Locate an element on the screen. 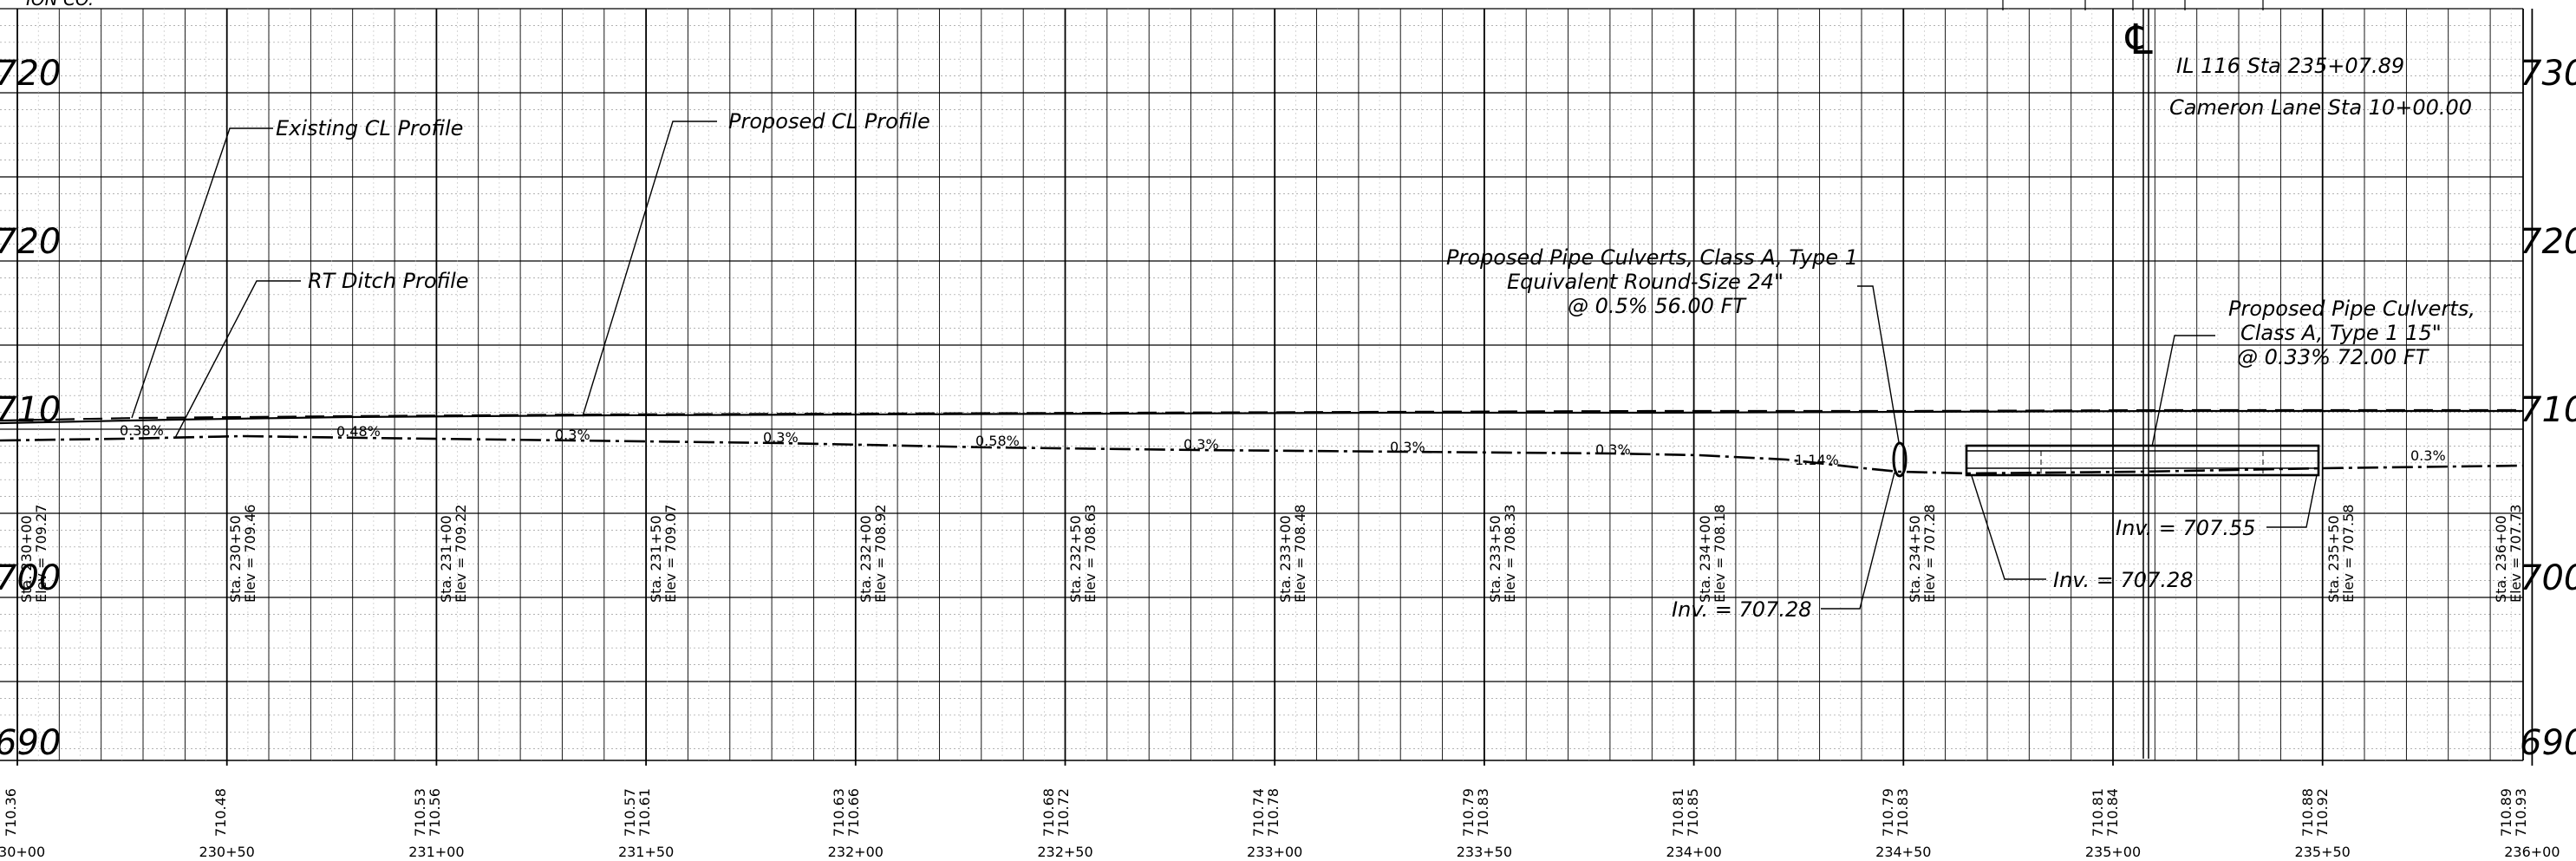 This screenshot has width=2576, height=861. rt-ditch-profile-label: RT Ditch Profile is located at coordinates (389, 281).